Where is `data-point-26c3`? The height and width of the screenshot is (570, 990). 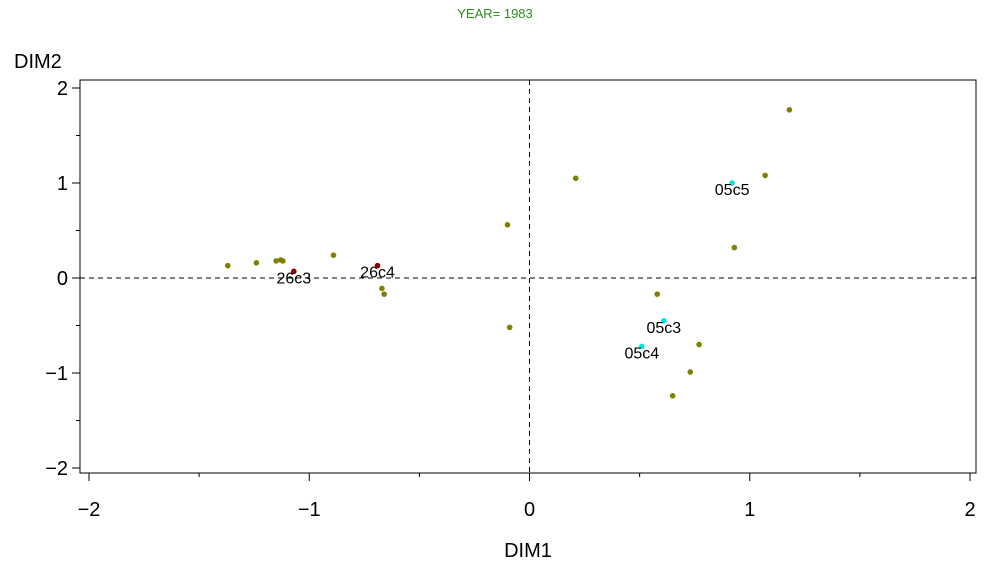
data-point-26c3 is located at coordinates (294, 271).